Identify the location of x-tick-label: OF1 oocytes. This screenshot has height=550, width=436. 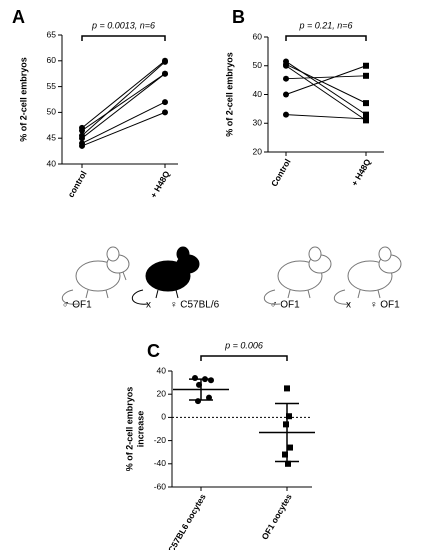
(277, 516).